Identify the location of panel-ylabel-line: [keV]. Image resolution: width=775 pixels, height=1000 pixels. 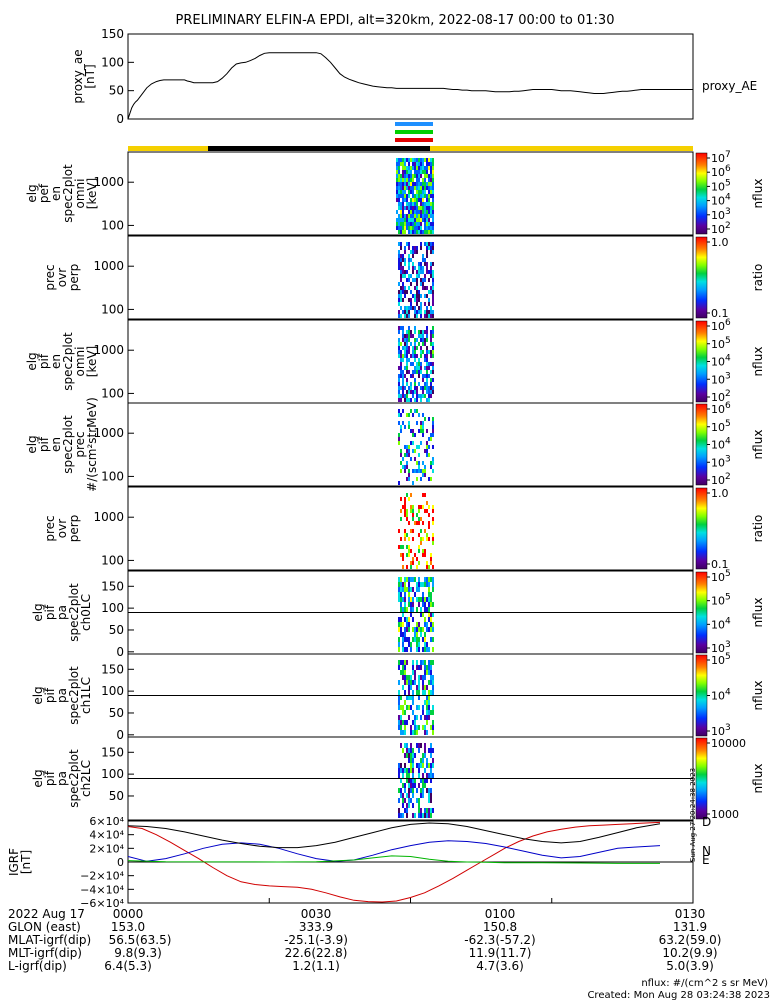
(92, 361).